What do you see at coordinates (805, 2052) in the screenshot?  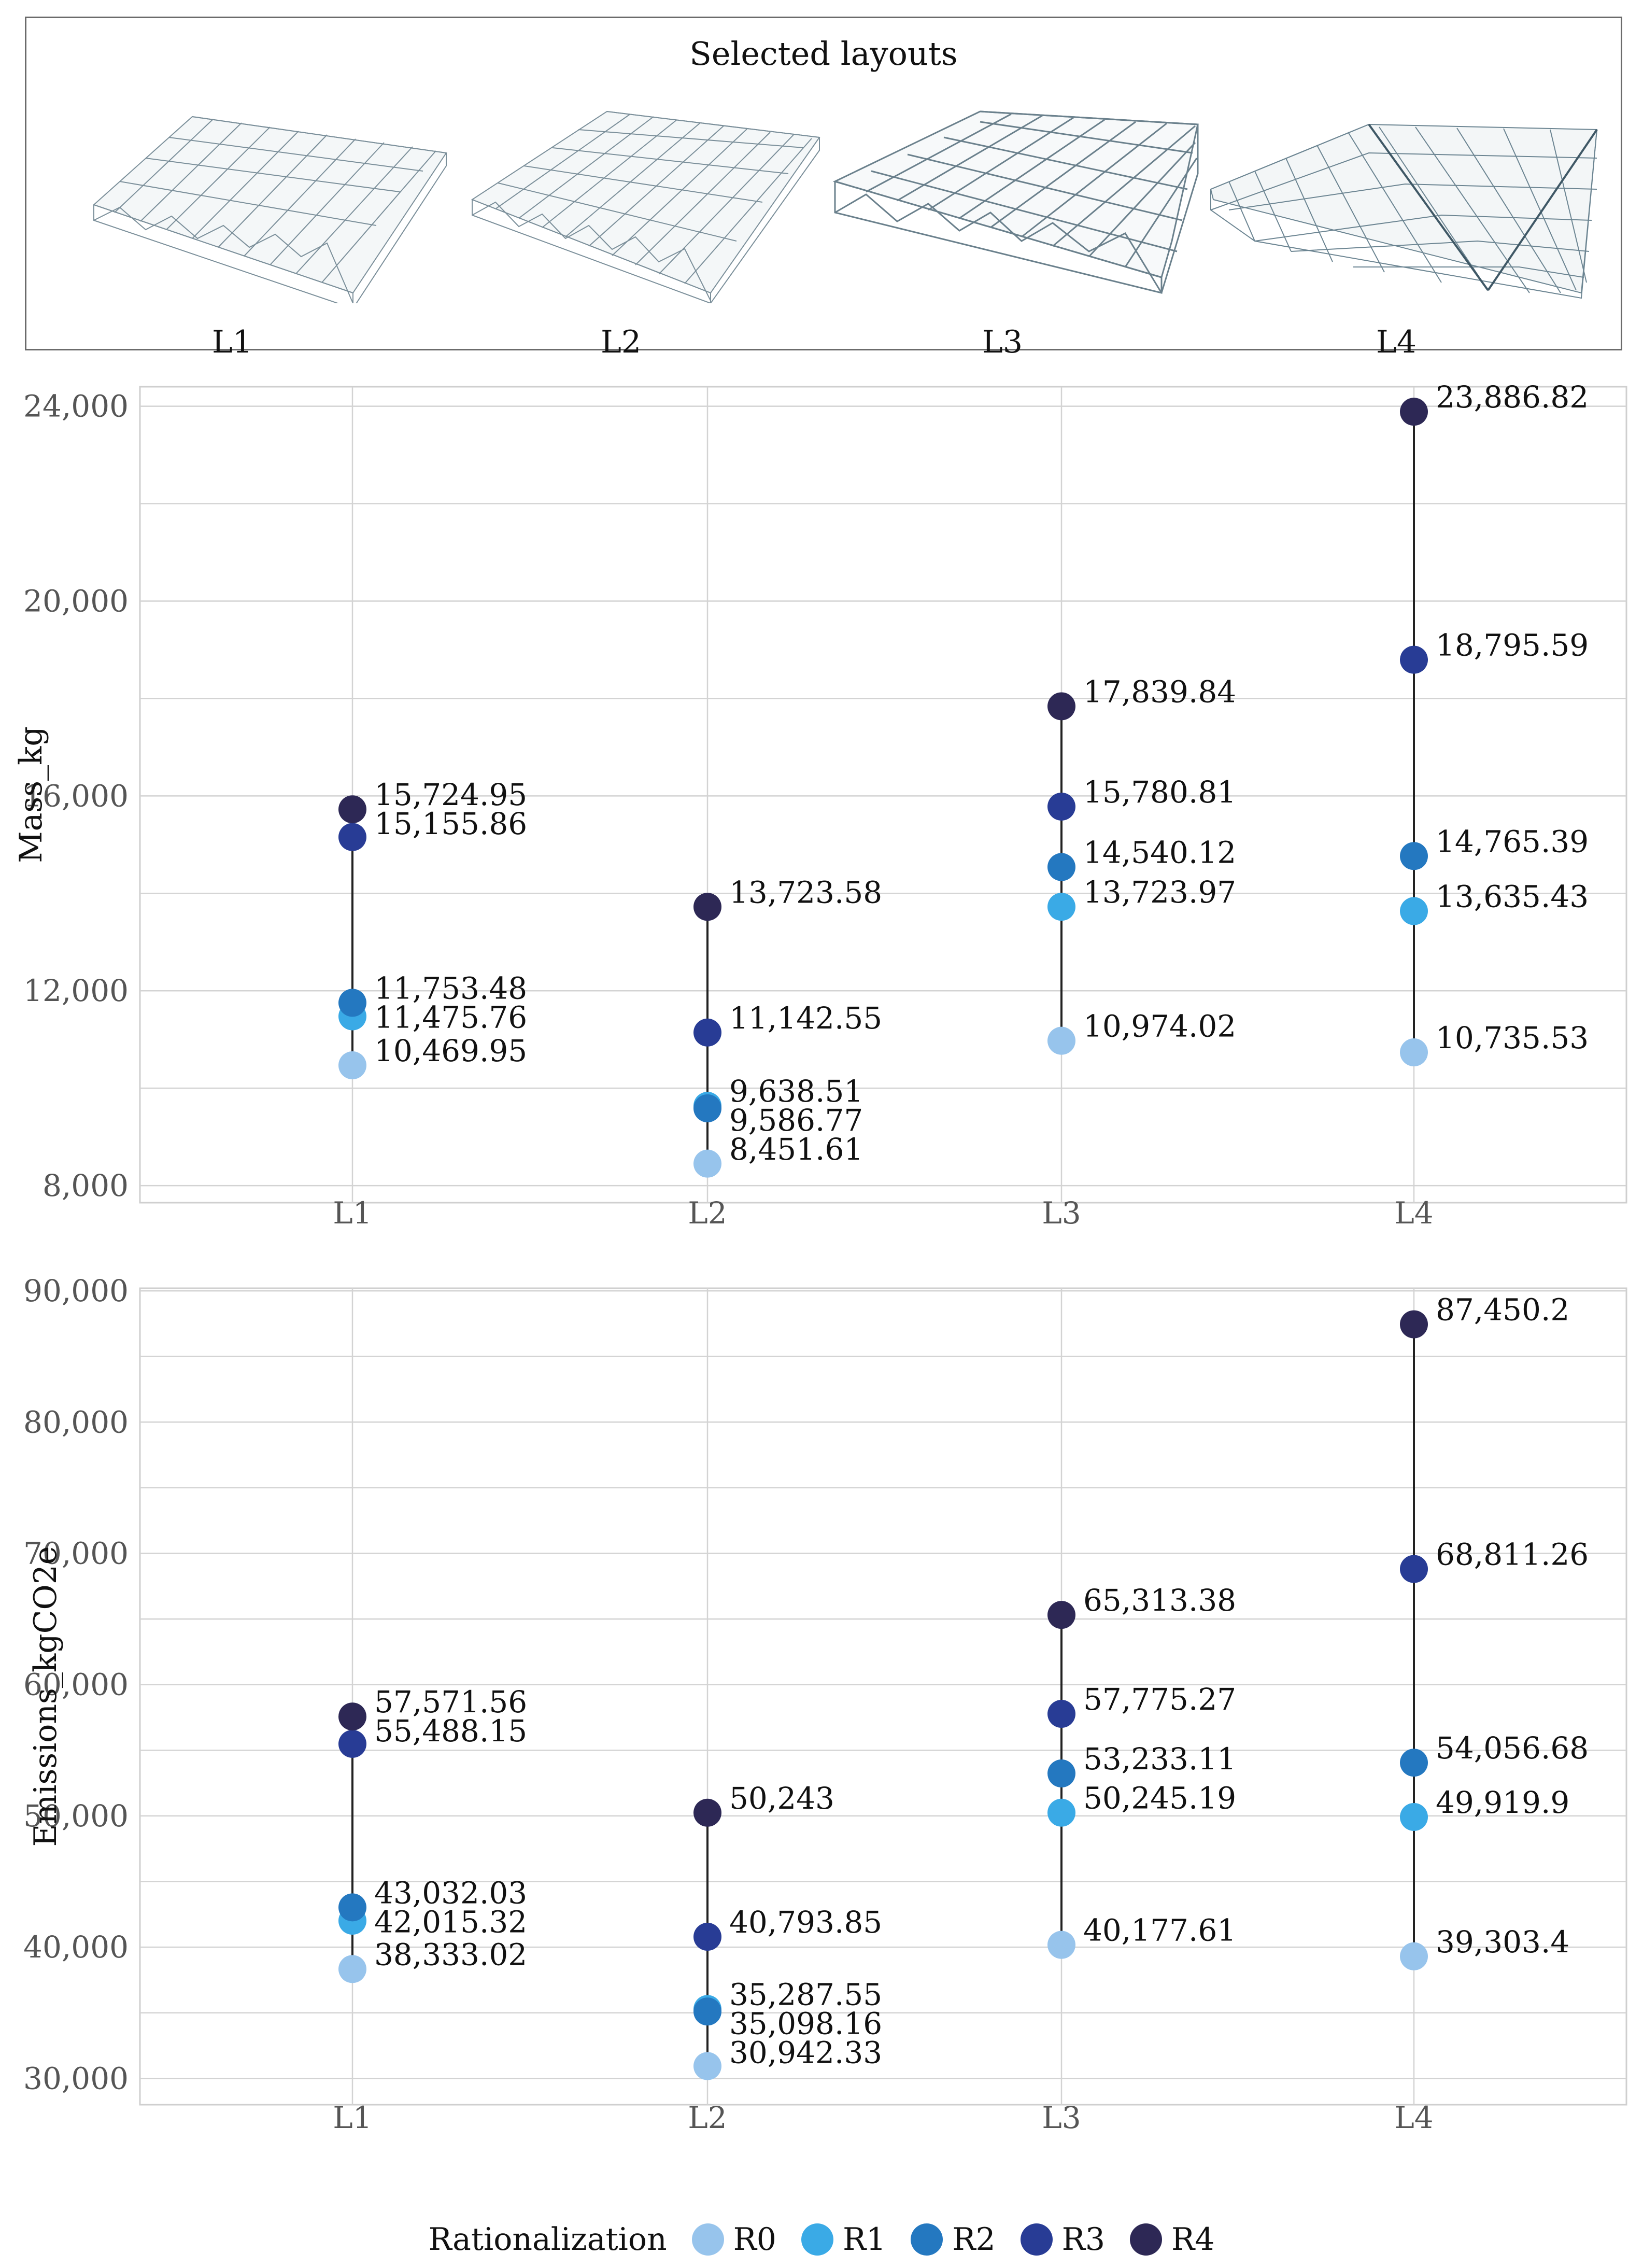 I see `chart2-data-label-r0-l2: 30,942.33` at bounding box center [805, 2052].